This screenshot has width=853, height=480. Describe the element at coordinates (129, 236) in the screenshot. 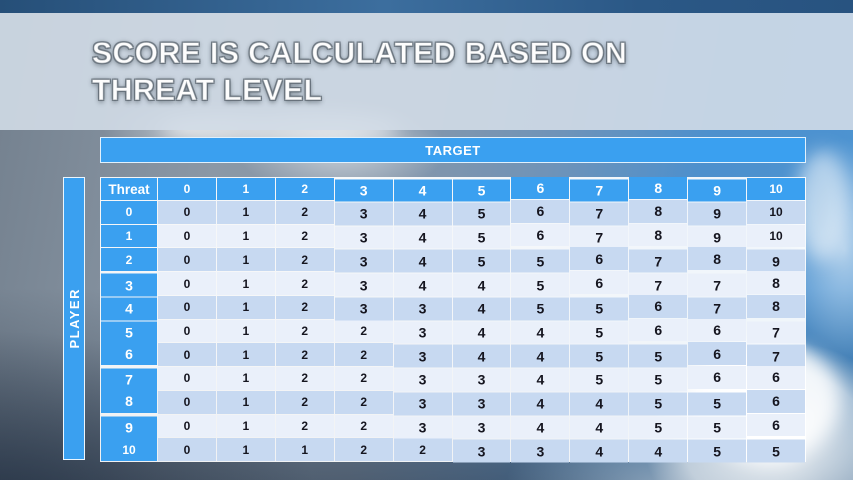

I see `row-header: 1` at that location.